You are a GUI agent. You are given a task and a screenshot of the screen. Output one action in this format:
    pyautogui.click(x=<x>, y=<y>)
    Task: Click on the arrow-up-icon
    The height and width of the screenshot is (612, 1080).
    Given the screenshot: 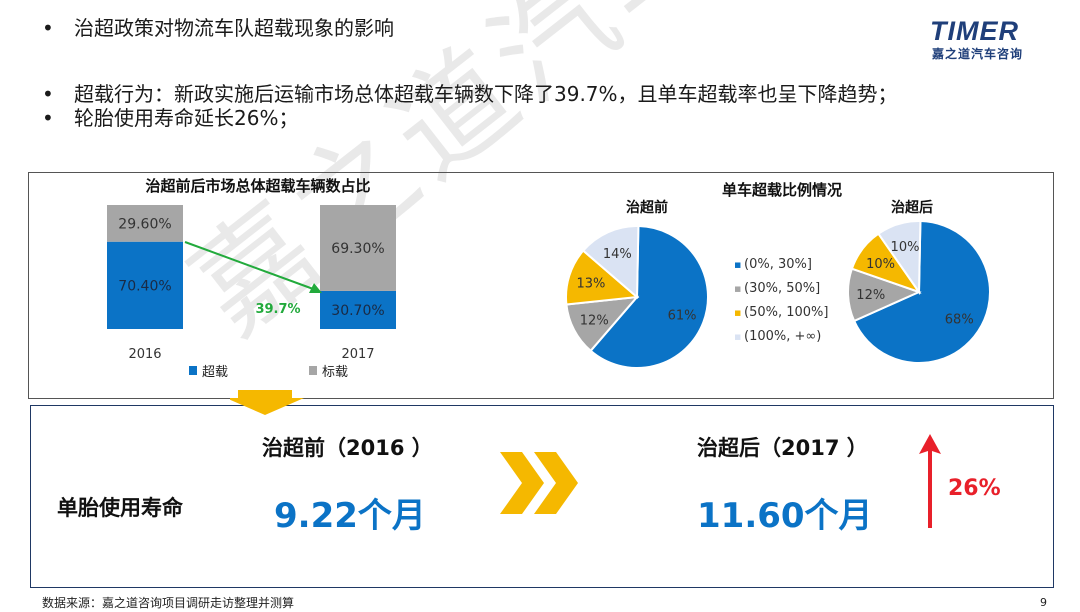 What is the action you would take?
    pyautogui.click(x=930, y=481)
    